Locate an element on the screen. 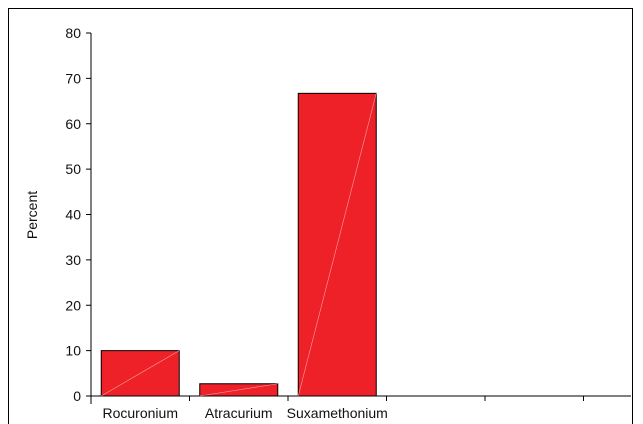 This screenshot has width=643, height=424. y-axis-title: Percent is located at coordinates (32, 215).